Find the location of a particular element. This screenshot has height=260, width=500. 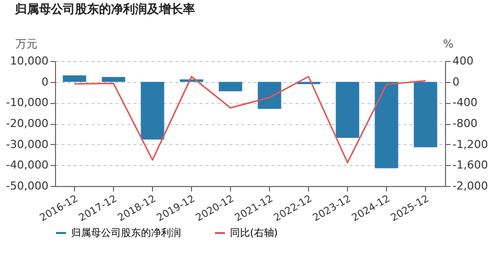

legend-label: 归属母公司股东的净利润 is located at coordinates (126, 233).